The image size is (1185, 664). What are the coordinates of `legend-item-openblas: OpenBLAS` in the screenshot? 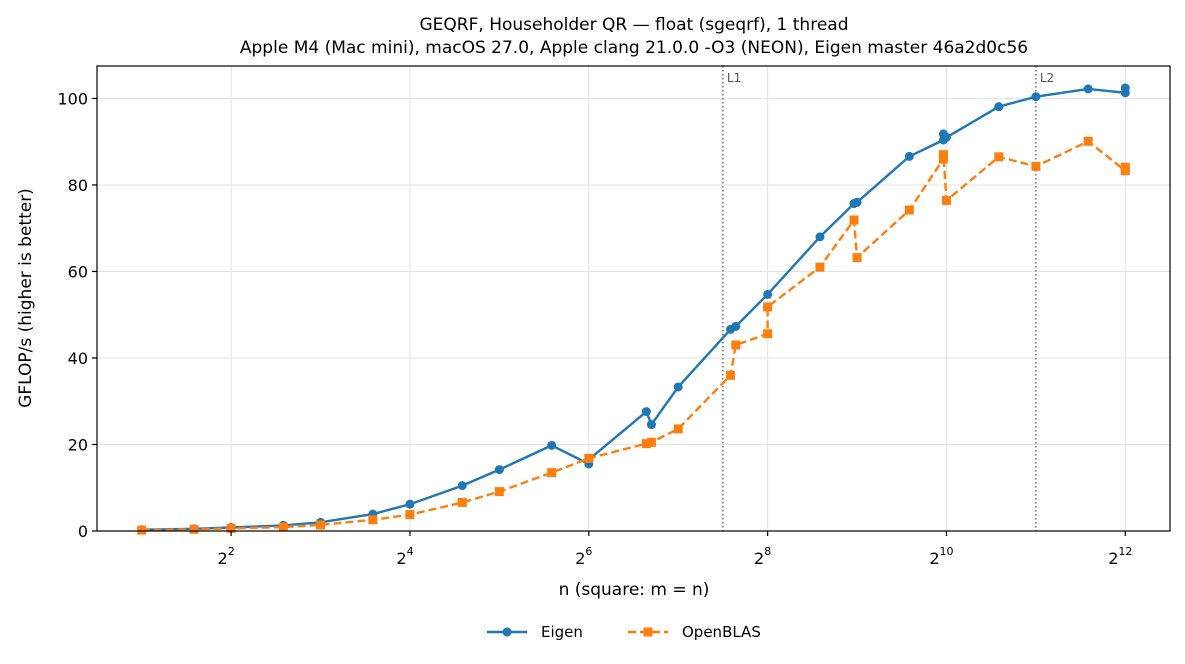 It's located at (694, 632).